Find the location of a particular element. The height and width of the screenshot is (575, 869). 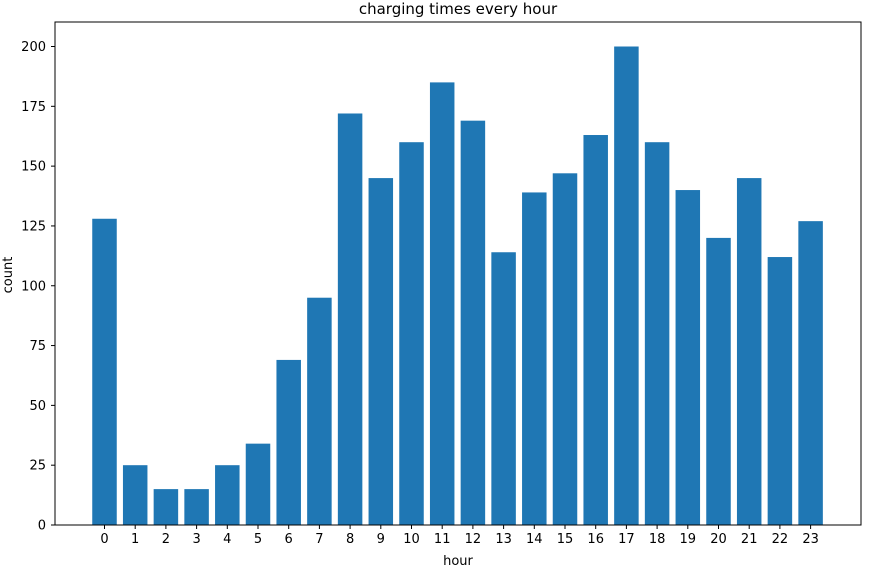

y-axis-label: count is located at coordinates (8, 275).